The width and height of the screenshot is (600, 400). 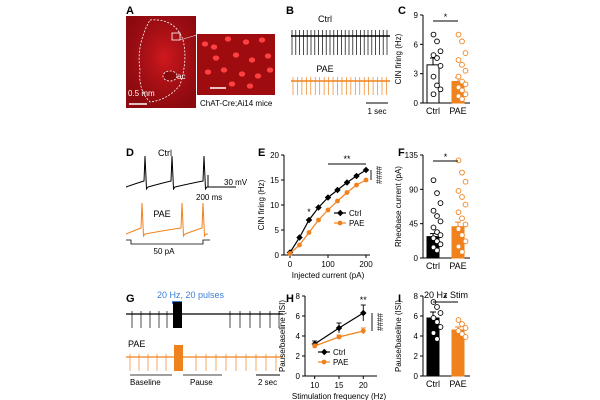 What do you see at coordinates (267, 382) in the screenshot?
I see `scale-label-g: 2 sec` at bounding box center [267, 382].